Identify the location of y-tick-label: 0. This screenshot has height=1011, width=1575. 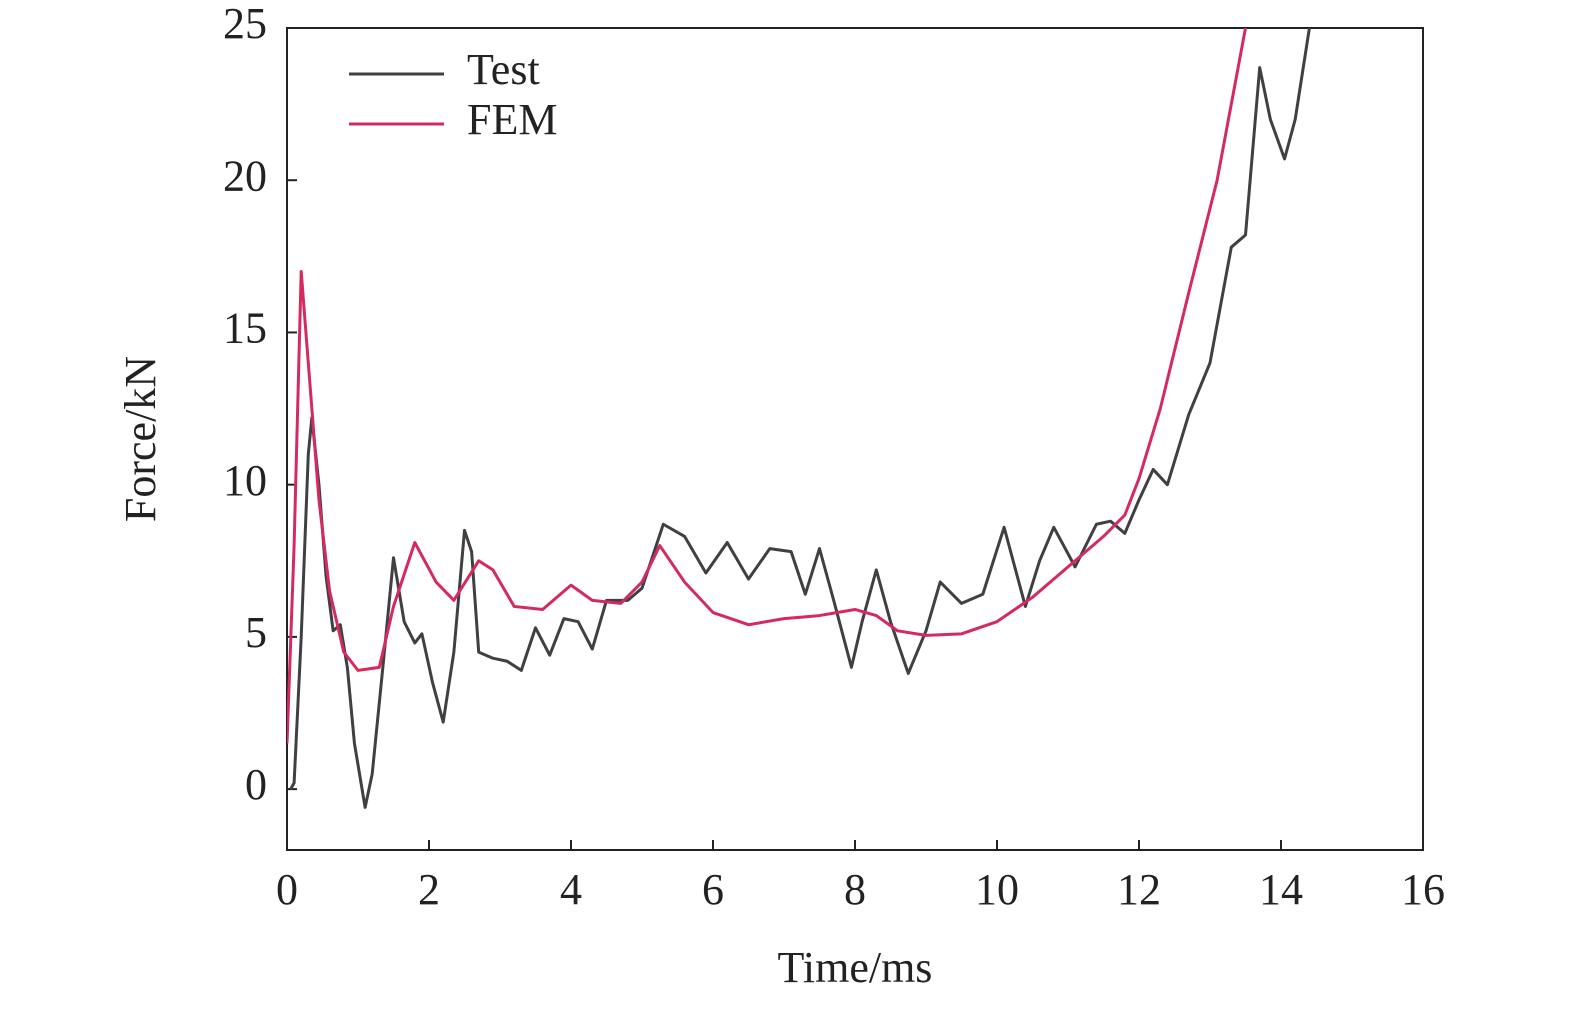
(256, 784).